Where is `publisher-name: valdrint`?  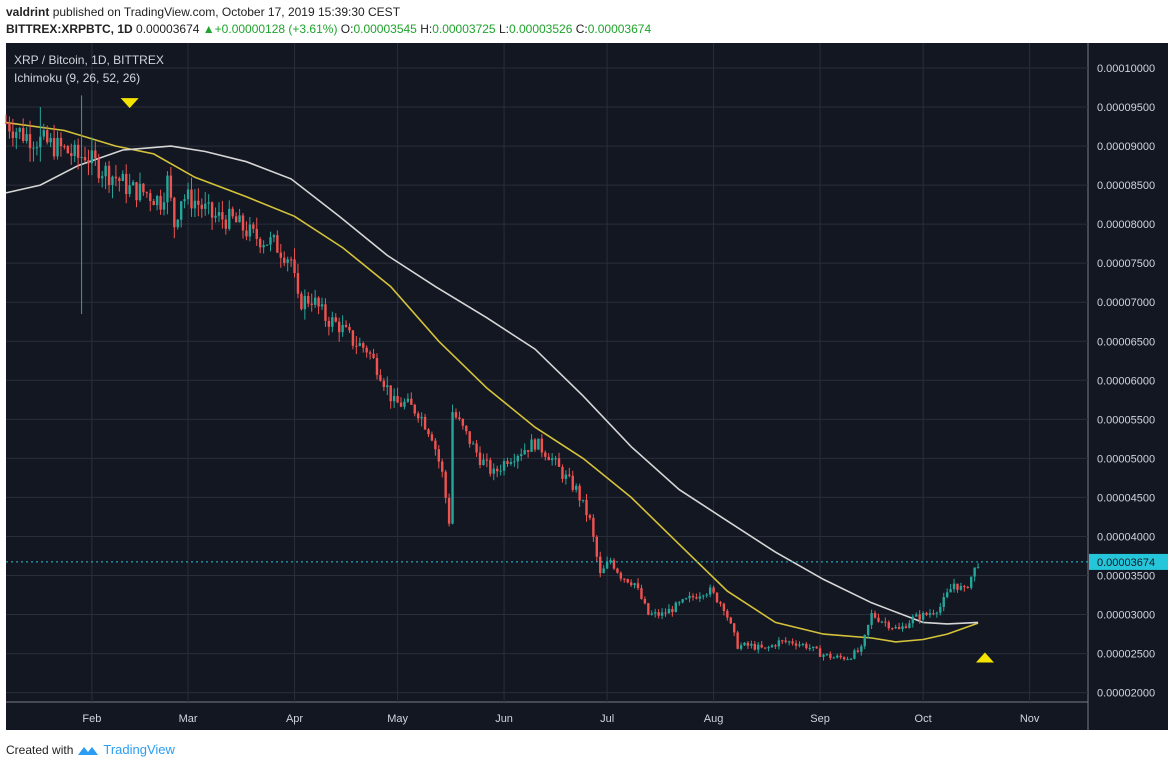
publisher-name: valdrint is located at coordinates (28, 12).